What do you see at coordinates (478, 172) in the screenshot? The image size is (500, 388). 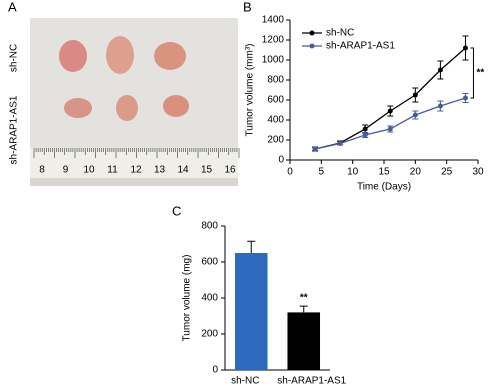 I see `x-tick-label: 30` at bounding box center [478, 172].